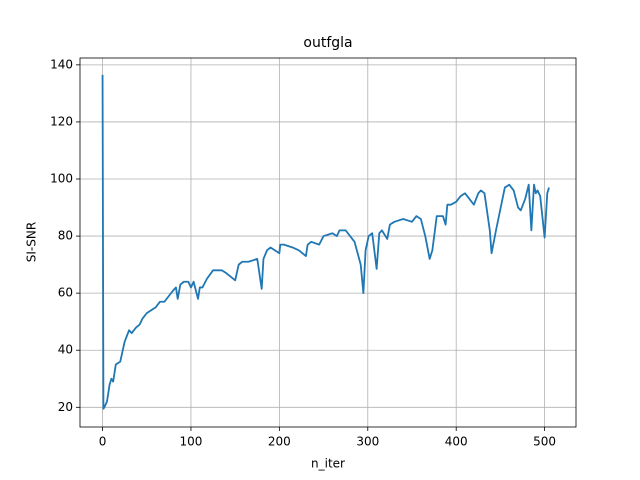 The height and width of the screenshot is (480, 640). What do you see at coordinates (544, 442) in the screenshot?
I see `x-tick-label: 500` at bounding box center [544, 442].